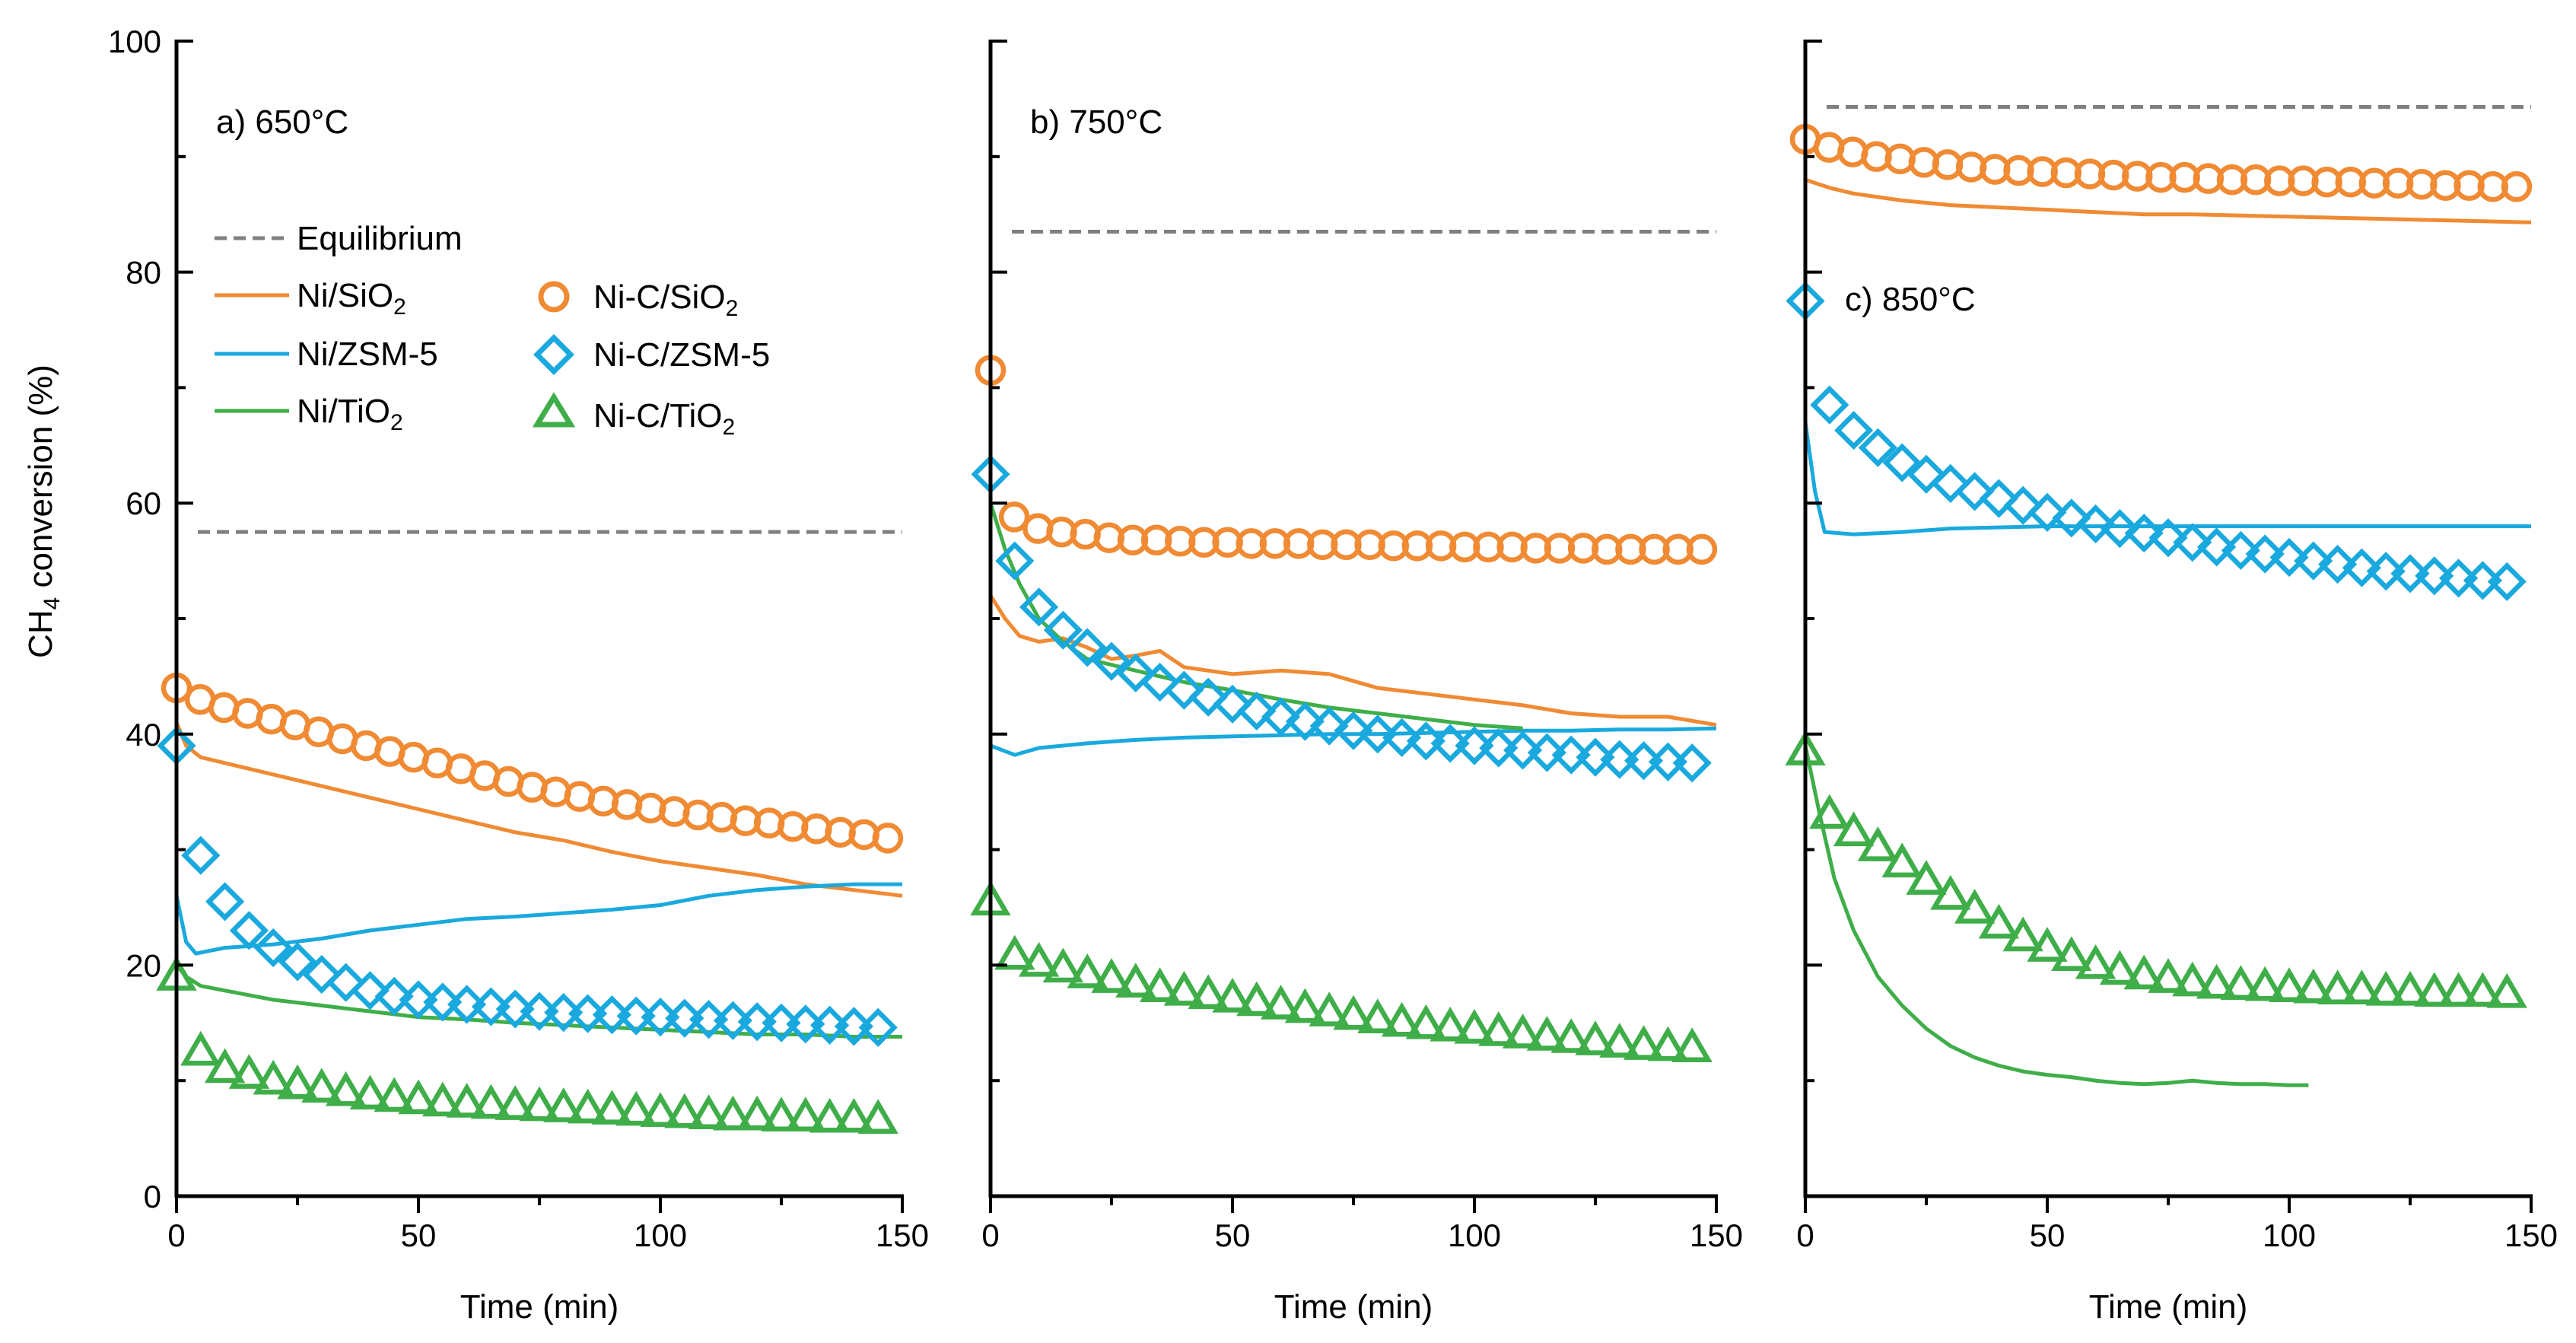 The height and width of the screenshot is (1343, 2576). I want to click on panel2-series-ni-sio2, so click(2168, 200).